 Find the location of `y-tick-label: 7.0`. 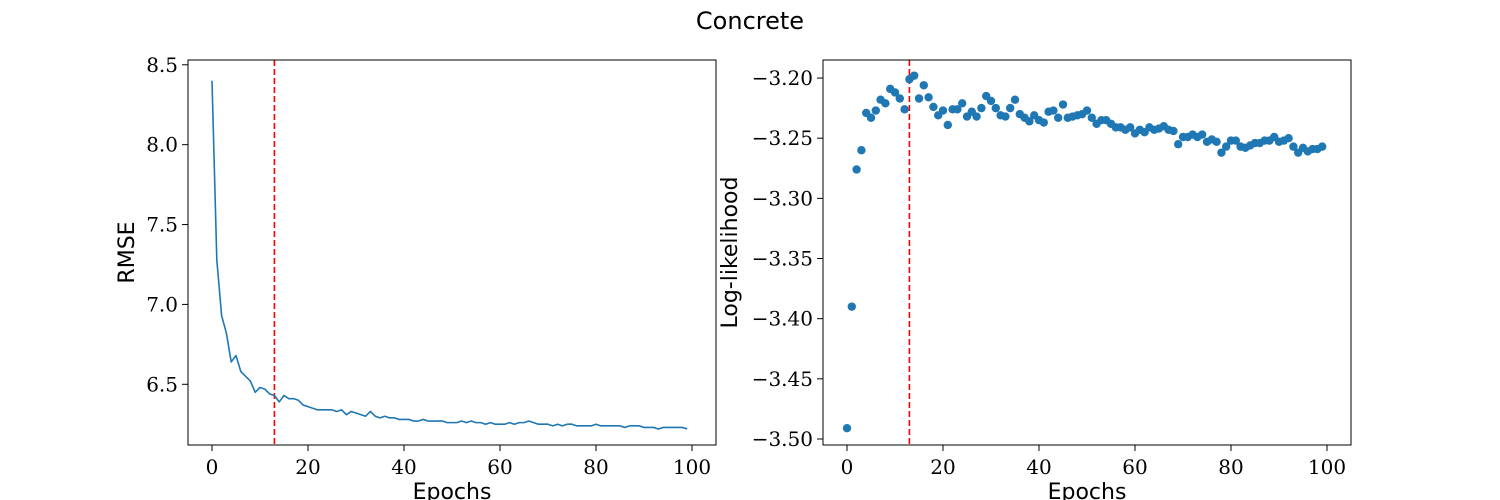

y-tick-label: 7.0 is located at coordinates (162, 304).